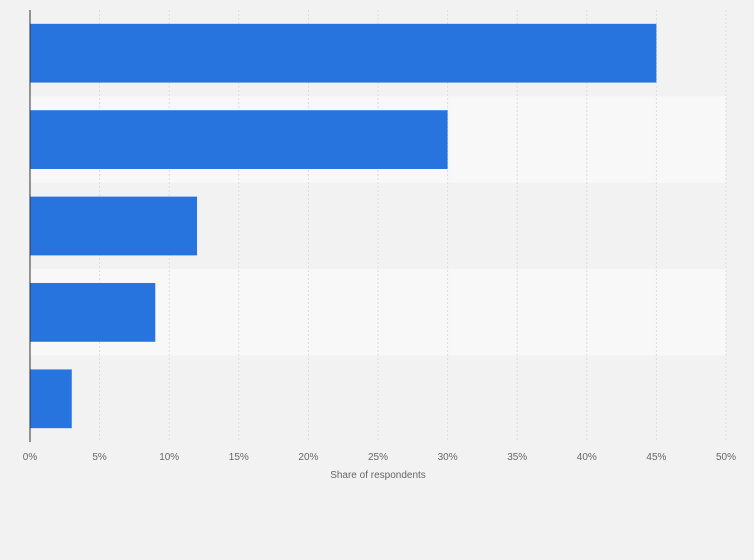 The width and height of the screenshot is (754, 560). Describe the element at coordinates (378, 475) in the screenshot. I see `x-axis-title: Share of respondents` at that location.